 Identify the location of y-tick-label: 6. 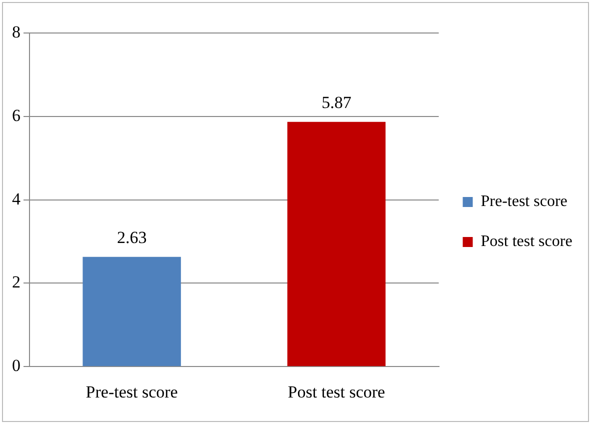
(16, 115).